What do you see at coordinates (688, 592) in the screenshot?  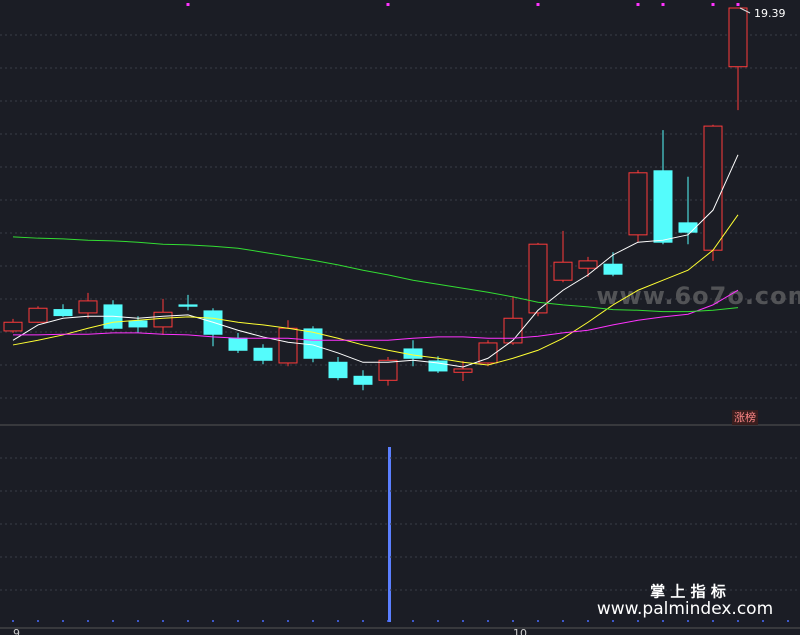 I see `brand: 掌 上 指 标` at bounding box center [688, 592].